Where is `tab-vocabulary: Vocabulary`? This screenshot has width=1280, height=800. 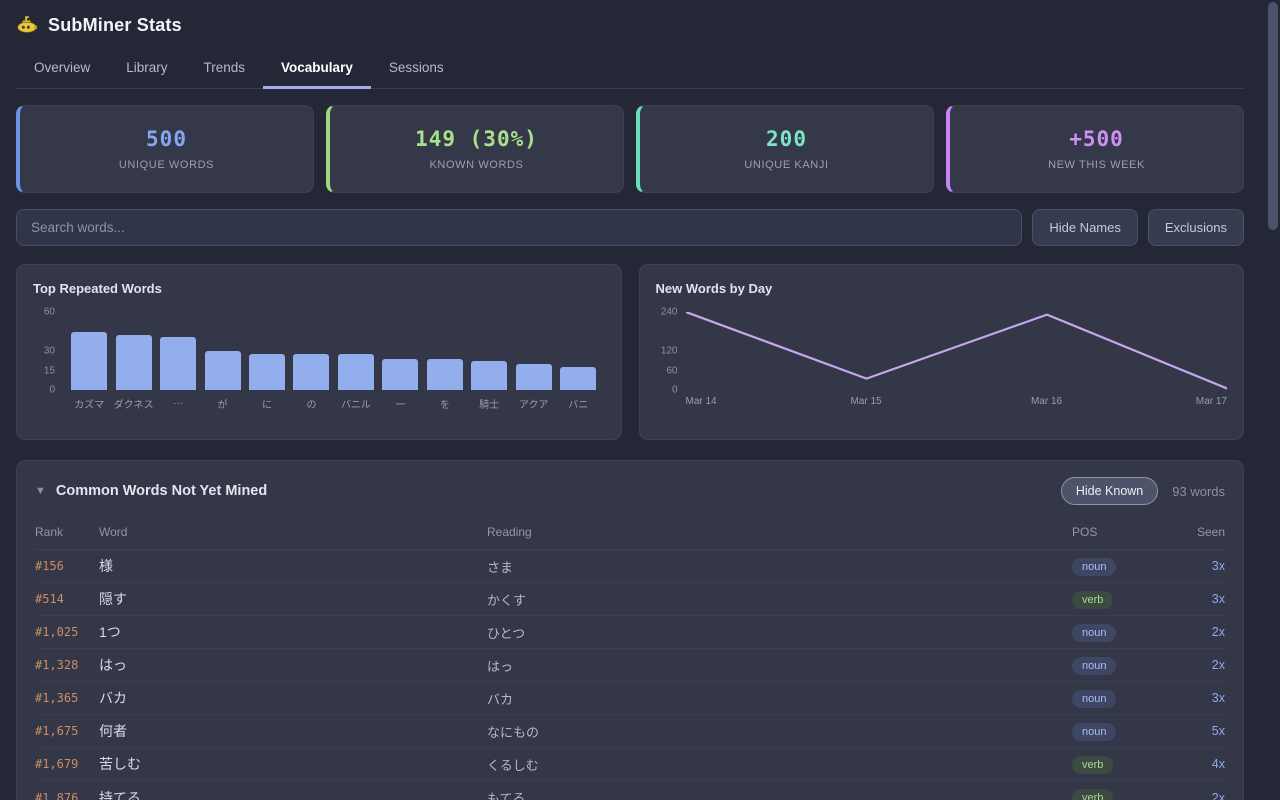 tab-vocabulary: Vocabulary is located at coordinates (317, 68).